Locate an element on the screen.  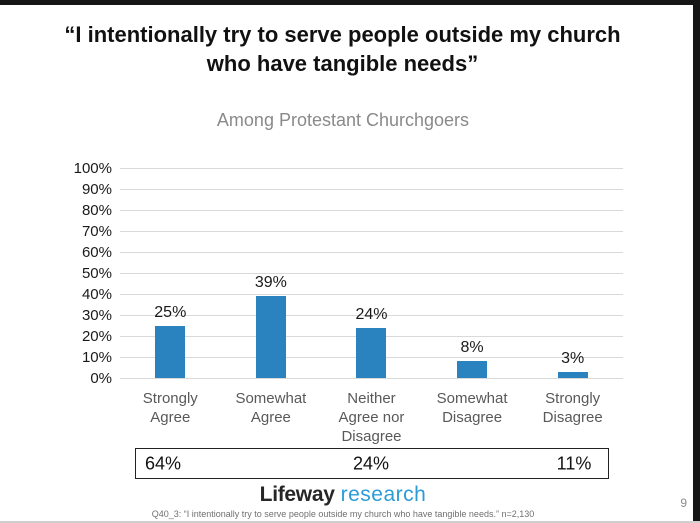
bar-column: 25% is located at coordinates (170, 273).